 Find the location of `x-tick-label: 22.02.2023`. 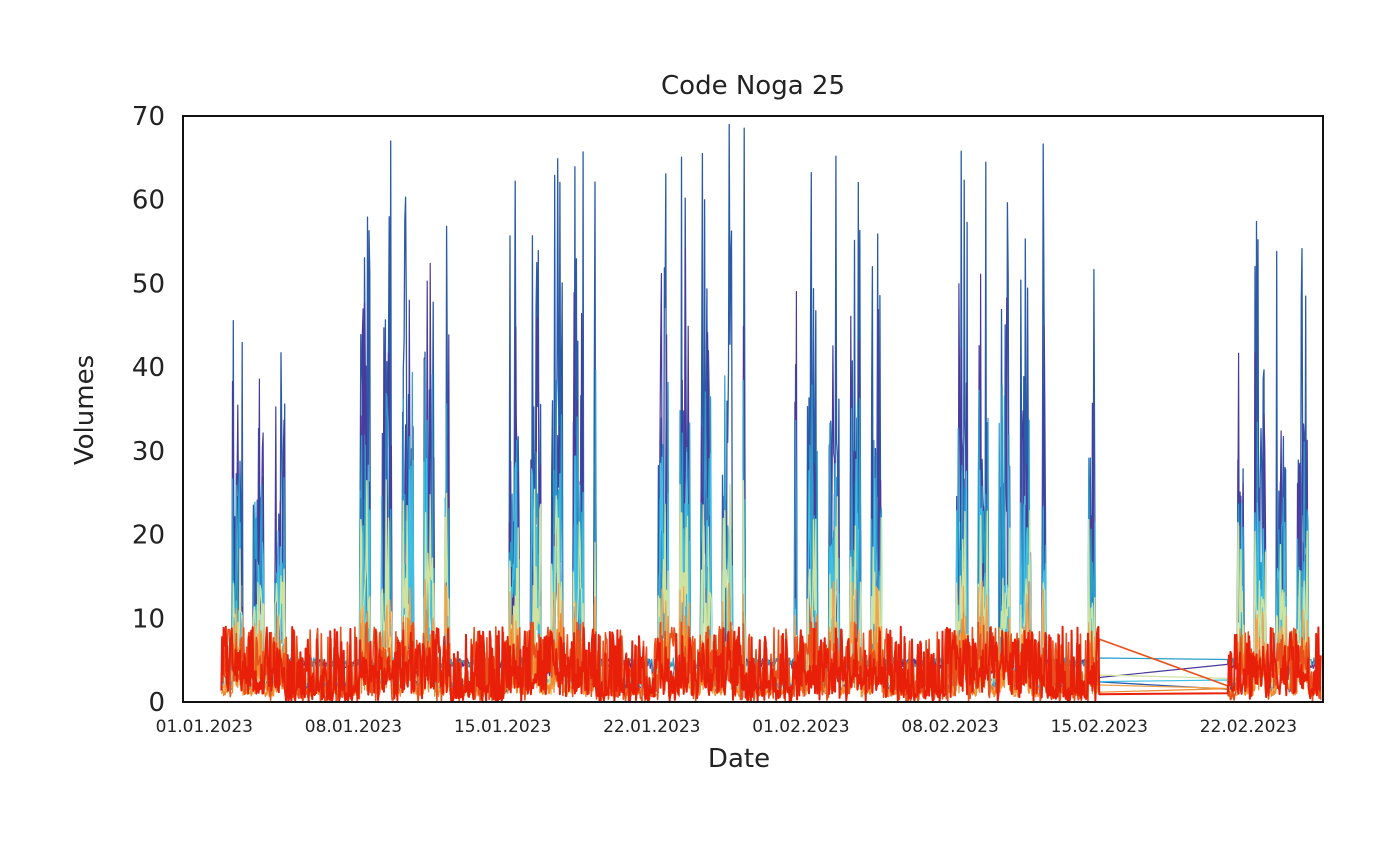

x-tick-label: 22.02.2023 is located at coordinates (1248, 727).